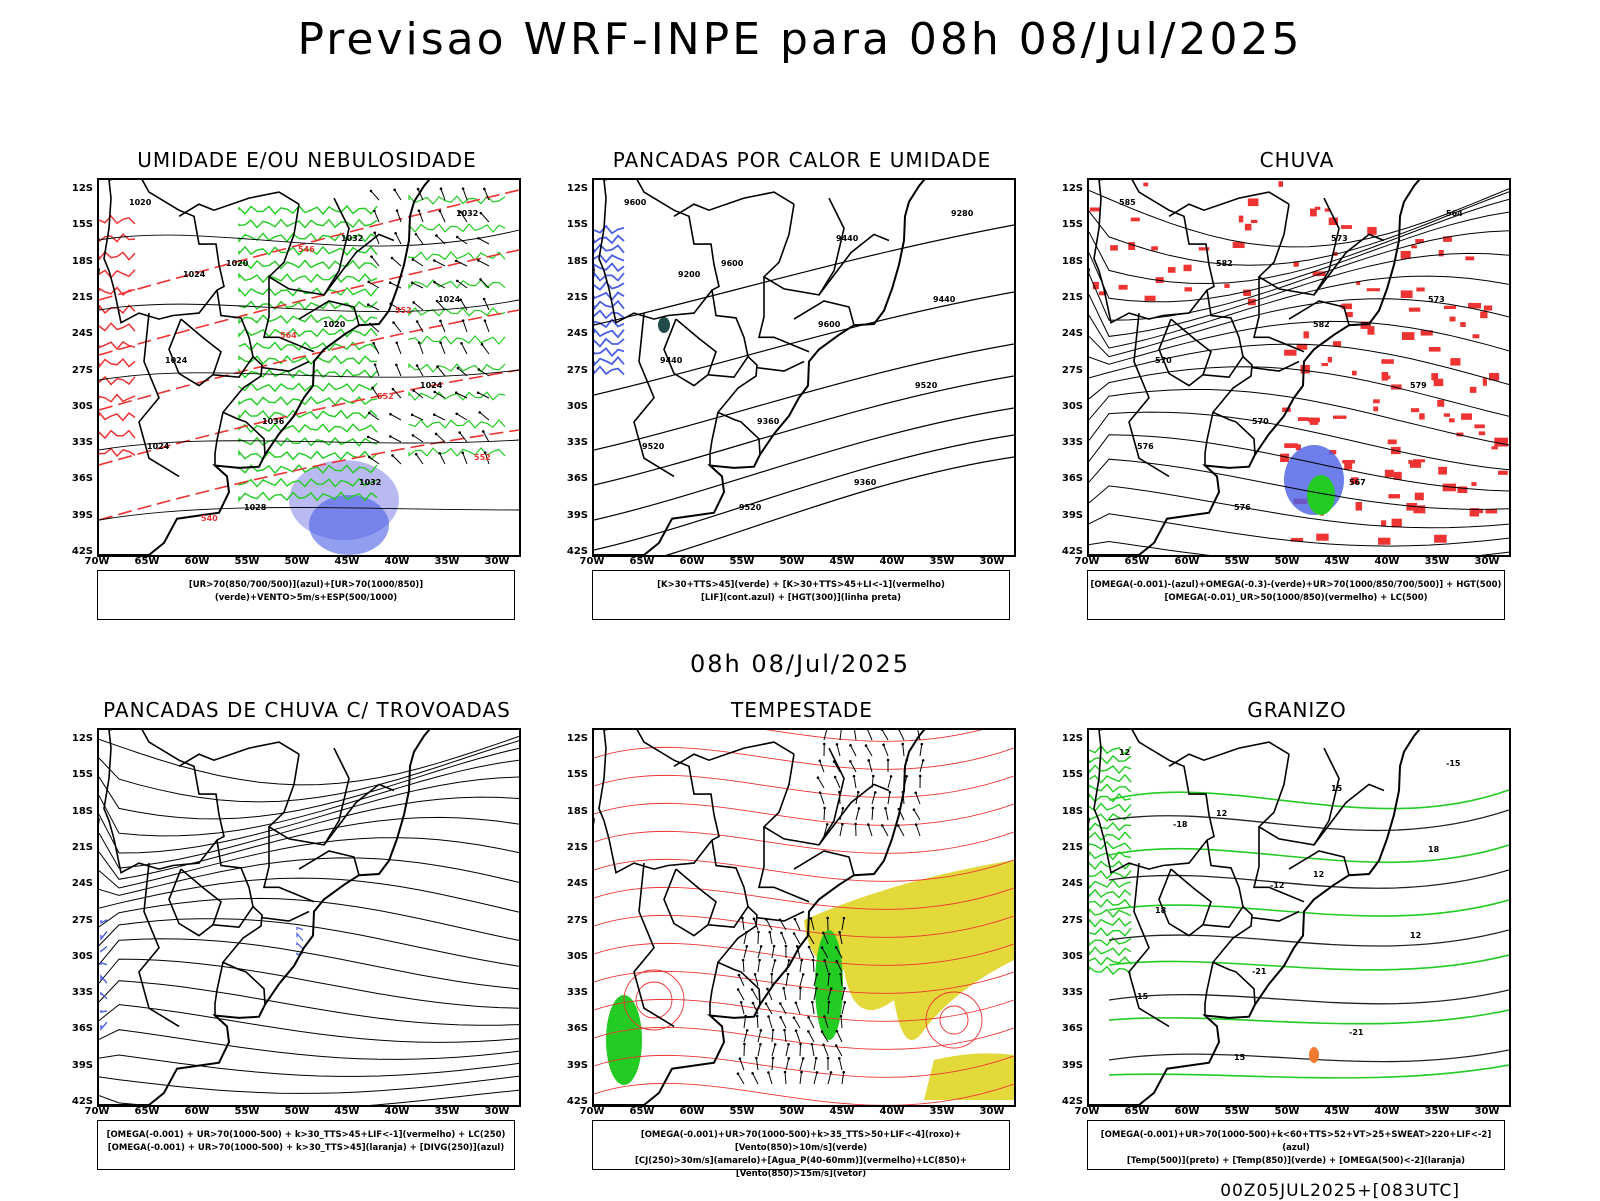 This screenshot has height=1201, width=1600. What do you see at coordinates (1340, 1191) in the screenshot?
I see `run-timestamp: 00Z05JUL2025+[083UTC]` at bounding box center [1340, 1191].